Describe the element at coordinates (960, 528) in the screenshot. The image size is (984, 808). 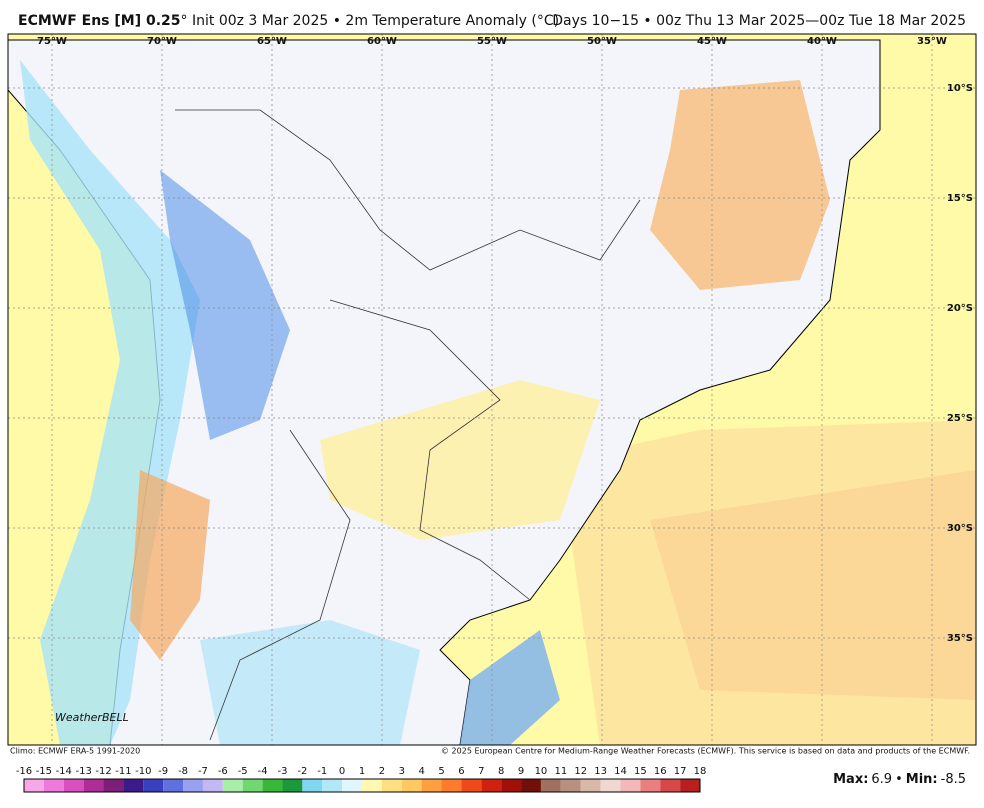
I see `lat-label: 30°S` at that location.